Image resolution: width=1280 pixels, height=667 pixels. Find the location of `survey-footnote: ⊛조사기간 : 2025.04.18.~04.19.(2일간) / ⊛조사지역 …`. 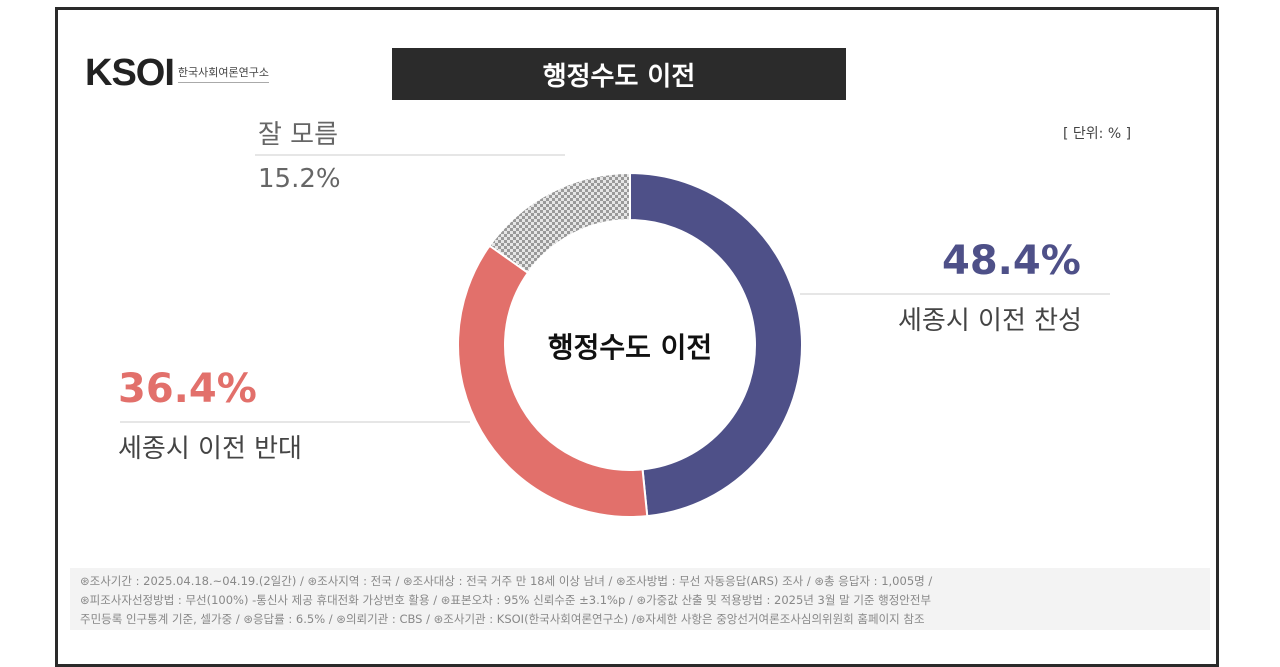

survey-footnote: ⊛조사기간 : 2025.04.18.~04.19.(2일간) / ⊛조사지역 … is located at coordinates (640, 599).